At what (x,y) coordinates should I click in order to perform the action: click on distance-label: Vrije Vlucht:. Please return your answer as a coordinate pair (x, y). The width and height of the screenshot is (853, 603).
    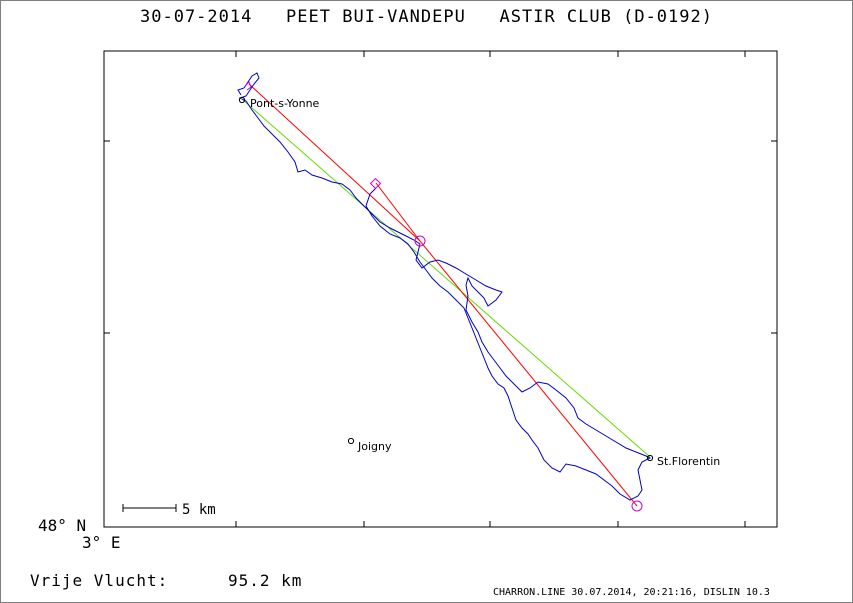
    Looking at the image, I should click on (99, 580).